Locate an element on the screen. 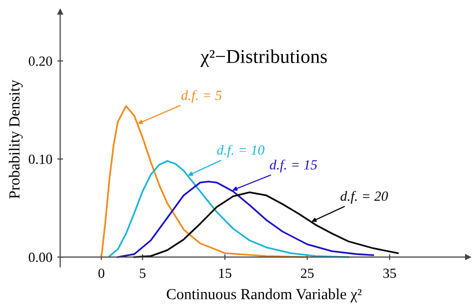 The height and width of the screenshot is (305, 474). annotation: d.f. = 10 is located at coordinates (240, 151).